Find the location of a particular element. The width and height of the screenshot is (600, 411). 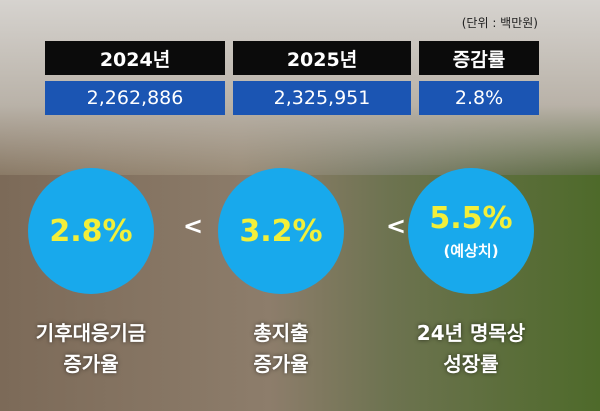

circle: 2.8% is located at coordinates (91, 231).